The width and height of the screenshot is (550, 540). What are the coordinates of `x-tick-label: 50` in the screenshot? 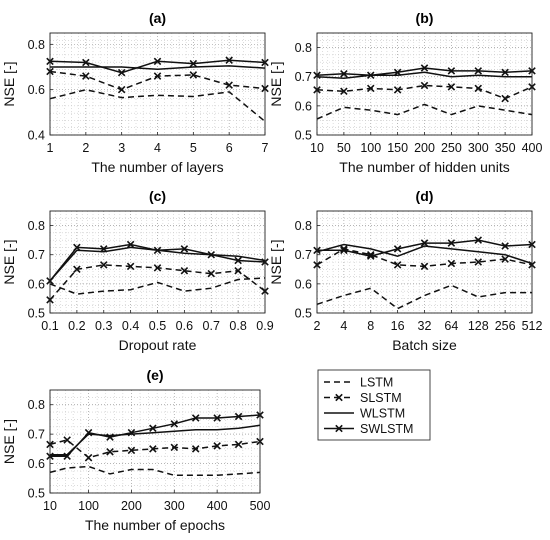 It's located at (344, 148).